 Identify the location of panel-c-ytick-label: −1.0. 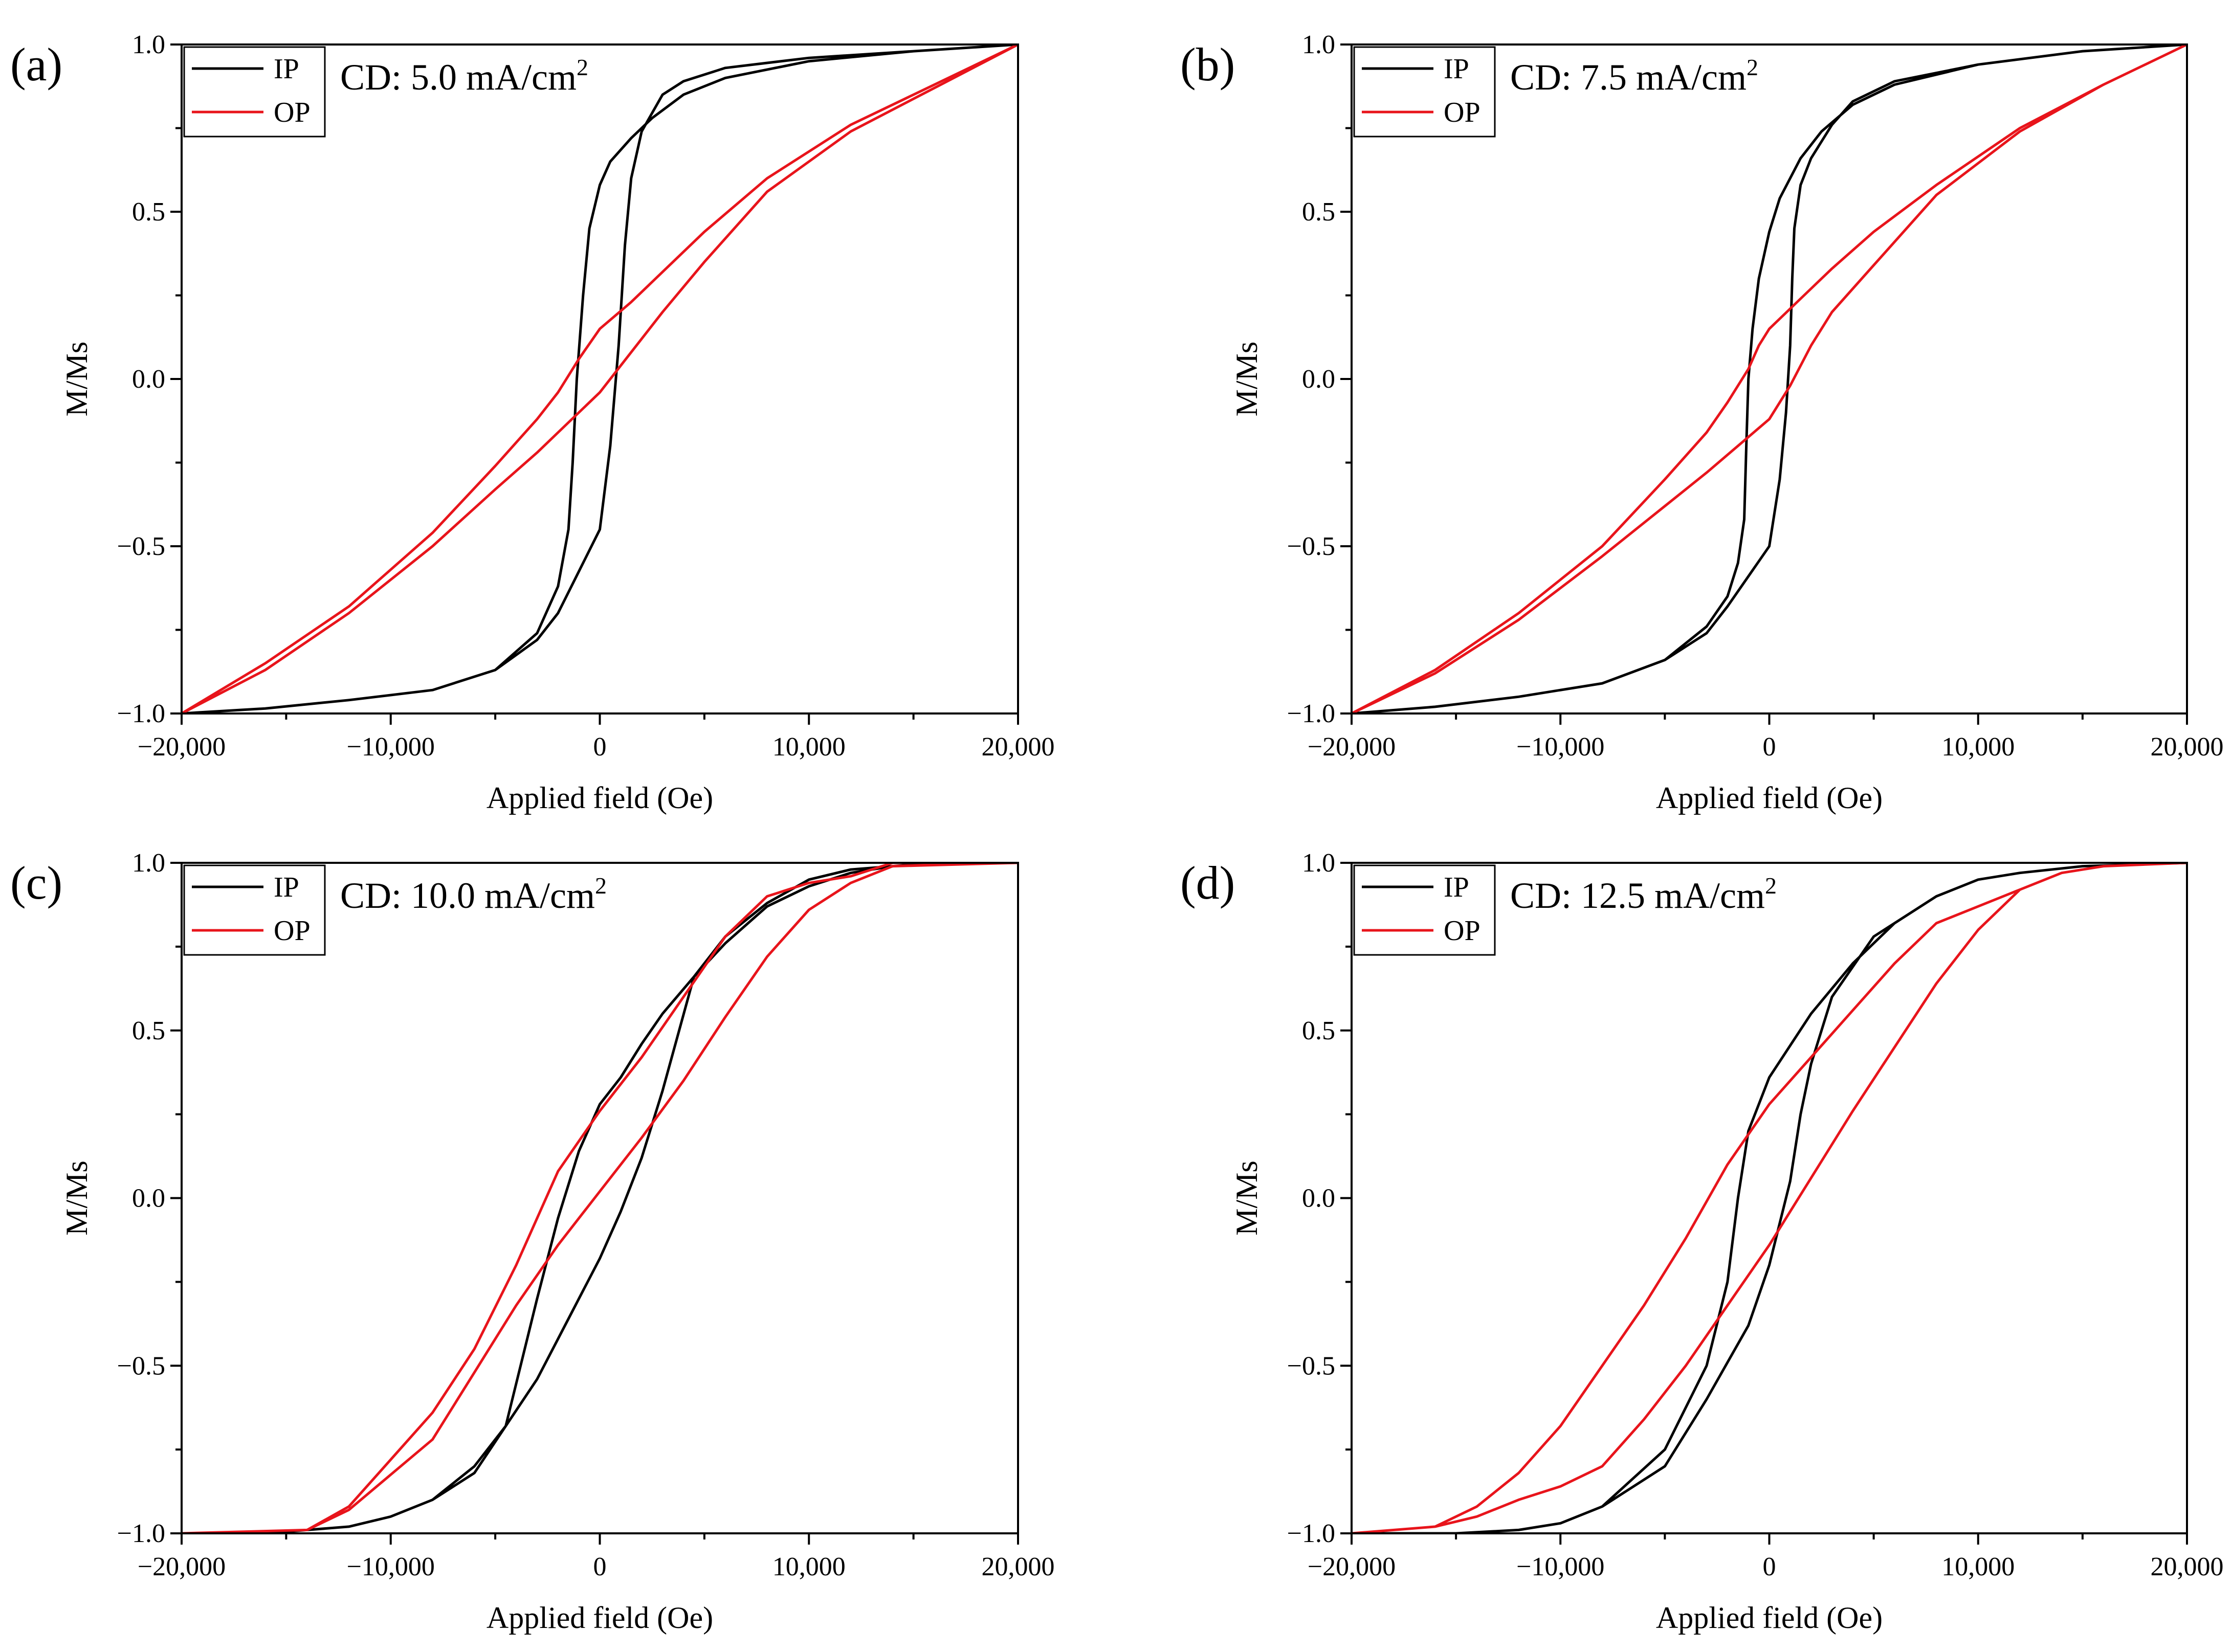
(141, 1533).